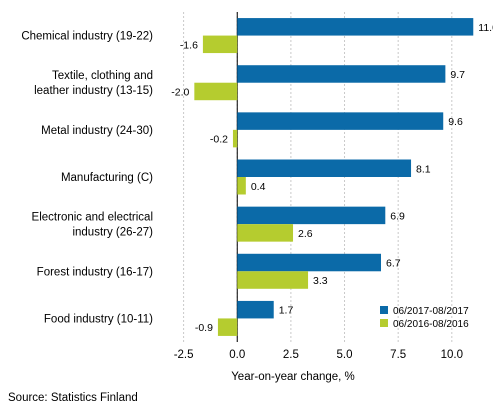  What do you see at coordinates (92, 218) in the screenshot?
I see `category-label: Electronic and electrical` at bounding box center [92, 218].